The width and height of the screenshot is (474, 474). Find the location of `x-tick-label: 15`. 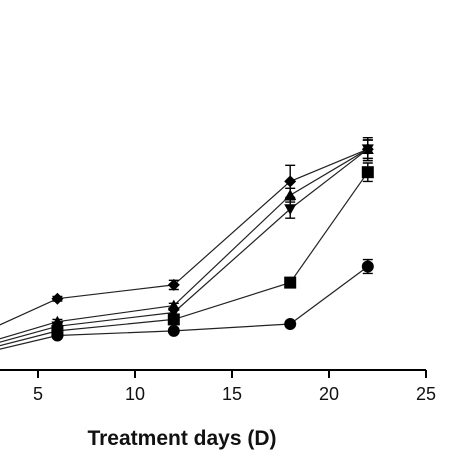

x-tick-label: 15 is located at coordinates (232, 394).